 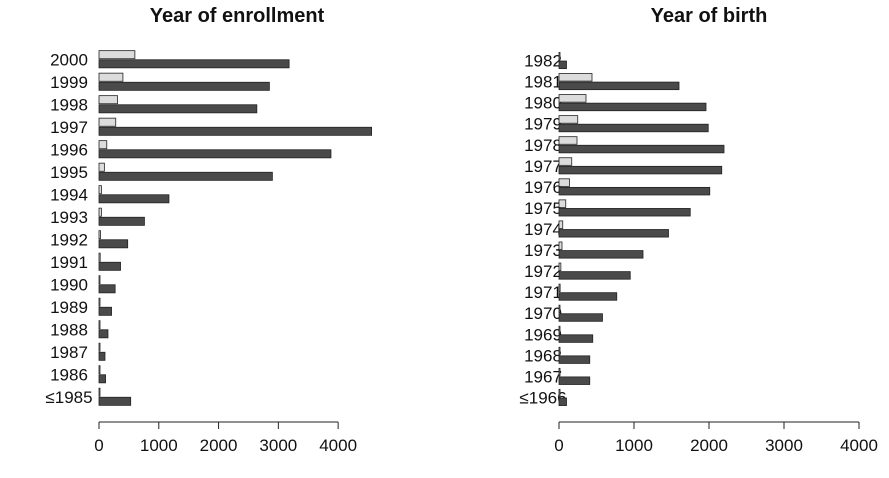 I want to click on category-label: 1996, so click(x=69, y=149).